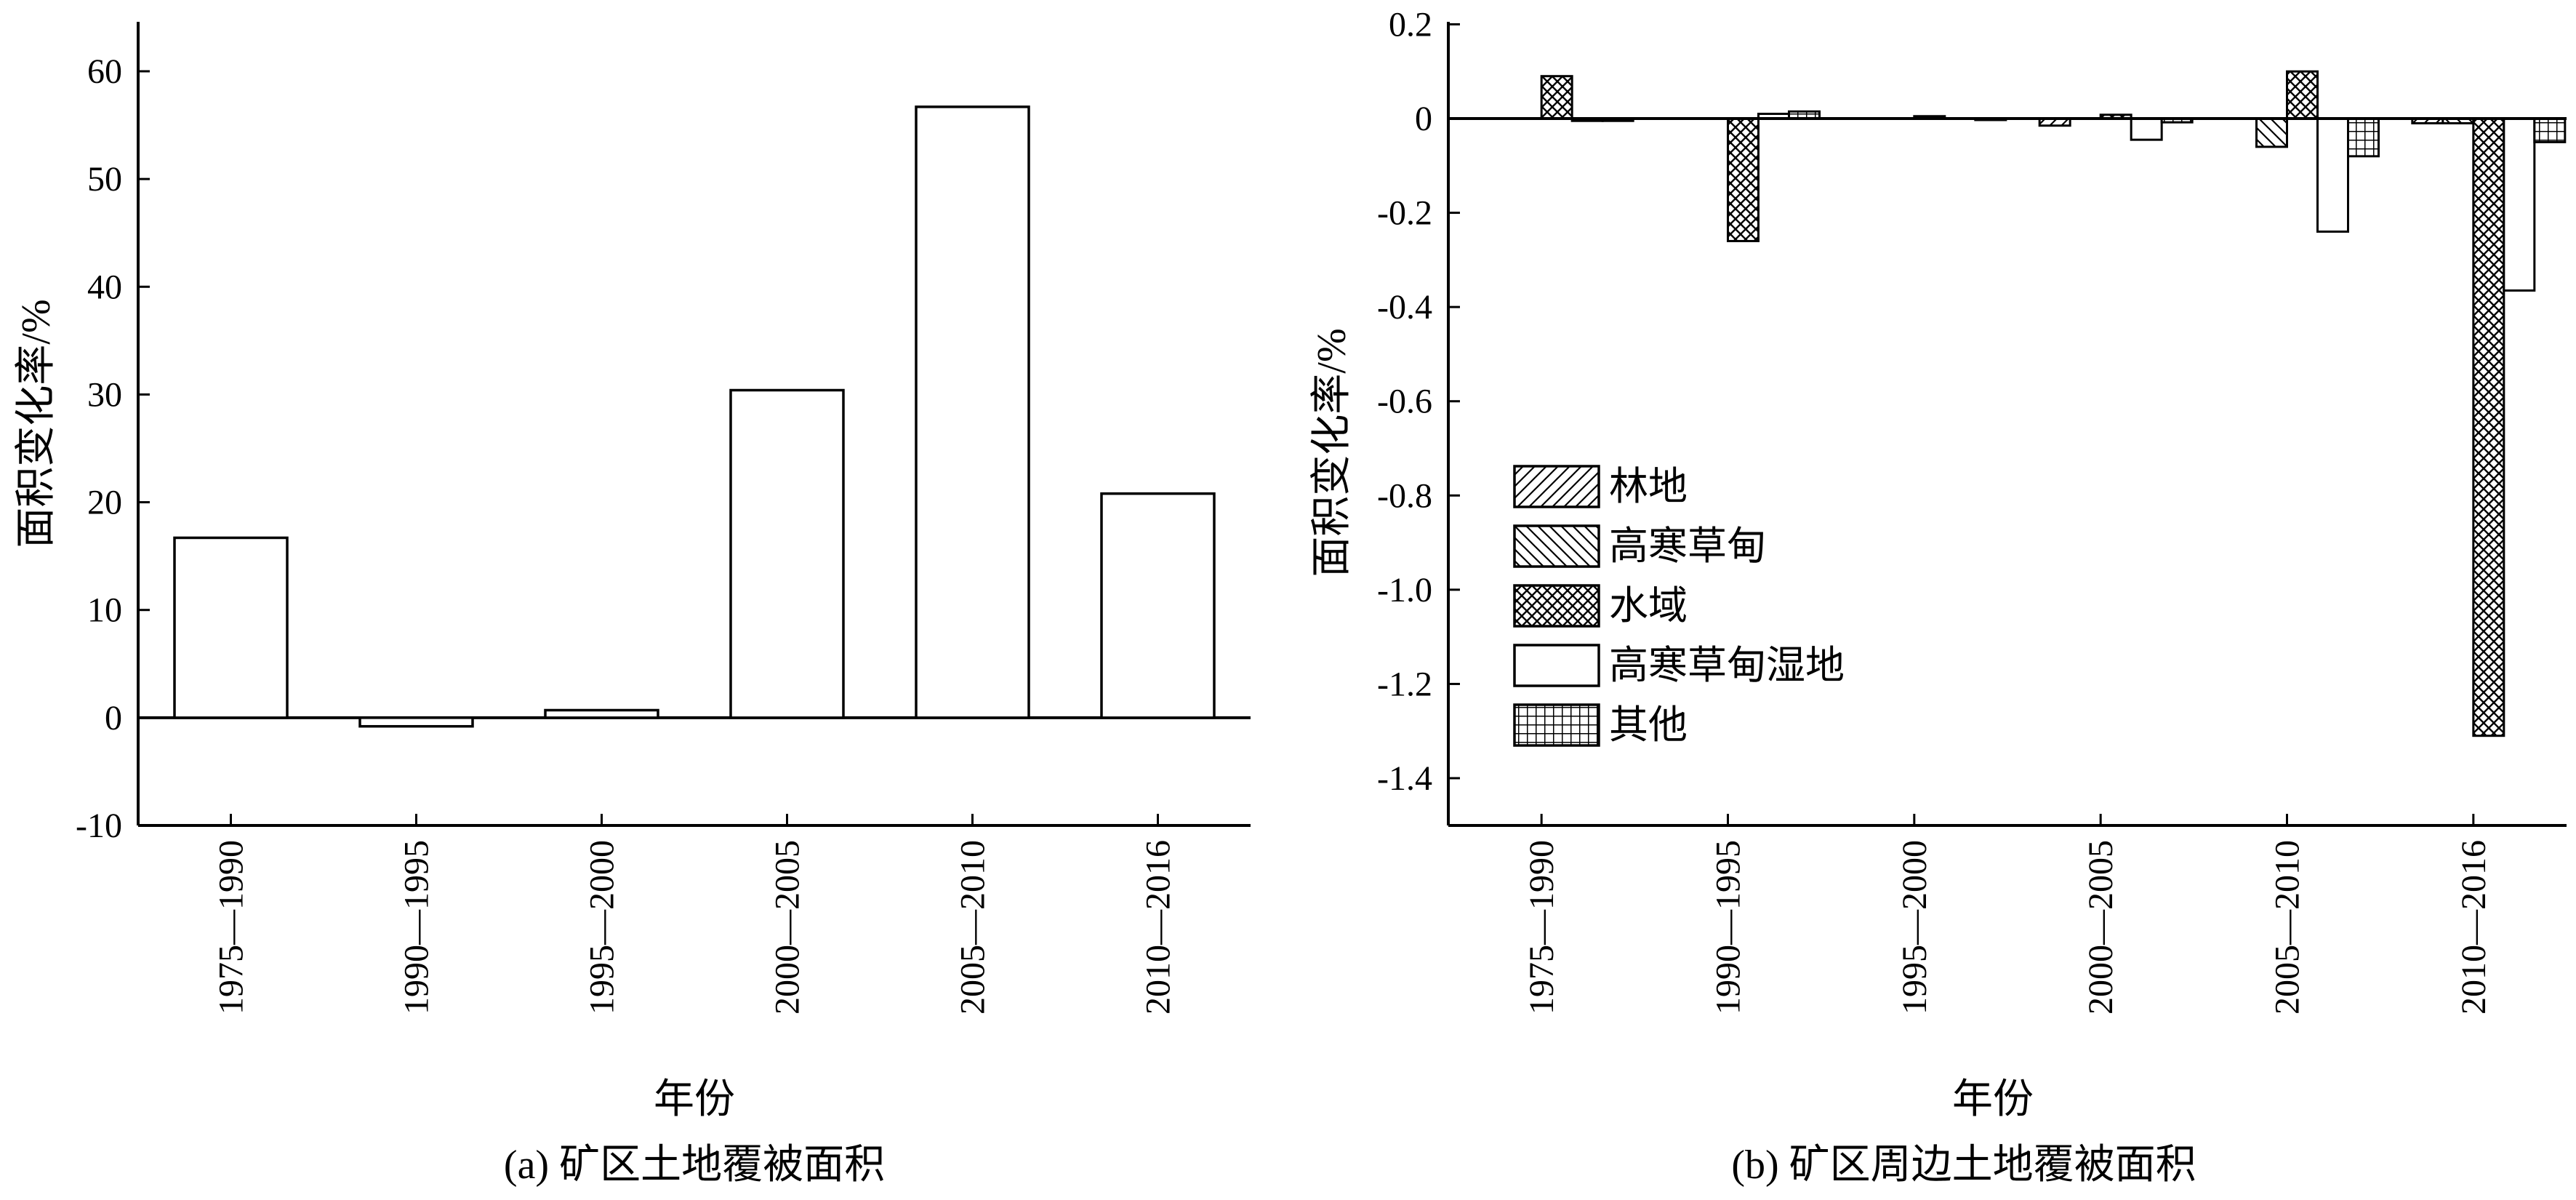 This screenshot has width=2576, height=1200. I want to click on y-tick-label: -0.8, so click(1404, 495).